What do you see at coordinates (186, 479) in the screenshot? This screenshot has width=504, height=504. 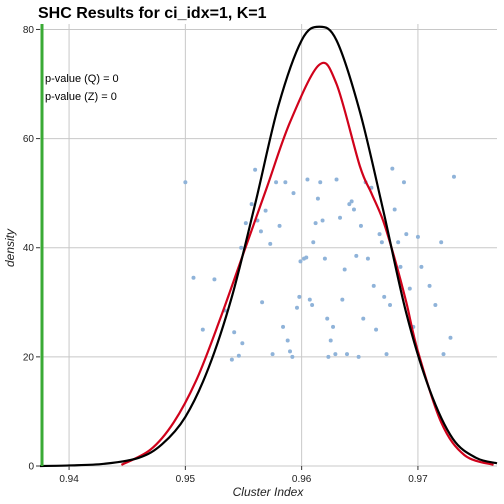 I see `x-tick-label-1: 0.95` at bounding box center [186, 479].